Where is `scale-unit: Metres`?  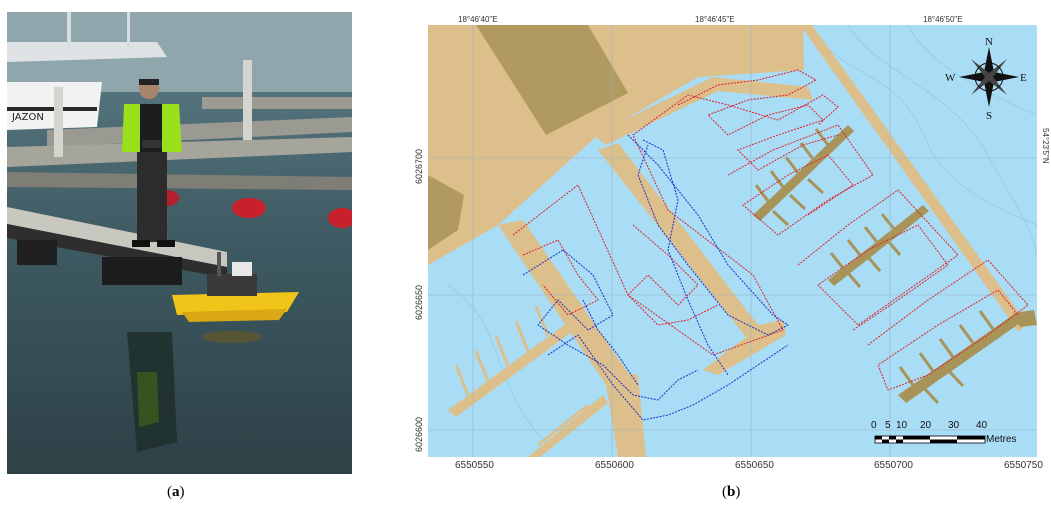 scale-unit: Metres is located at coordinates (1001, 439).